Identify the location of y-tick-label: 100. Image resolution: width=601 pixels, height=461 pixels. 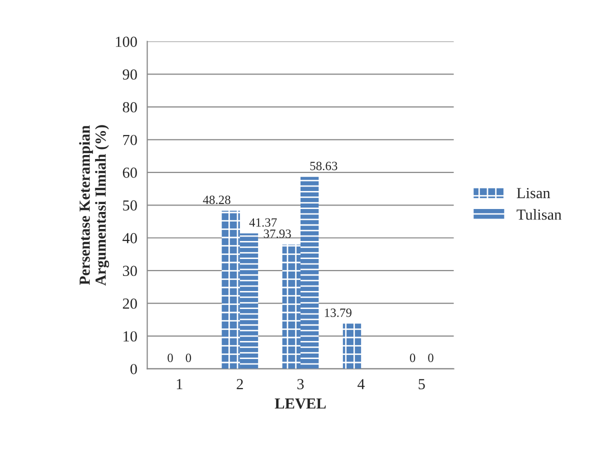
(126, 41).